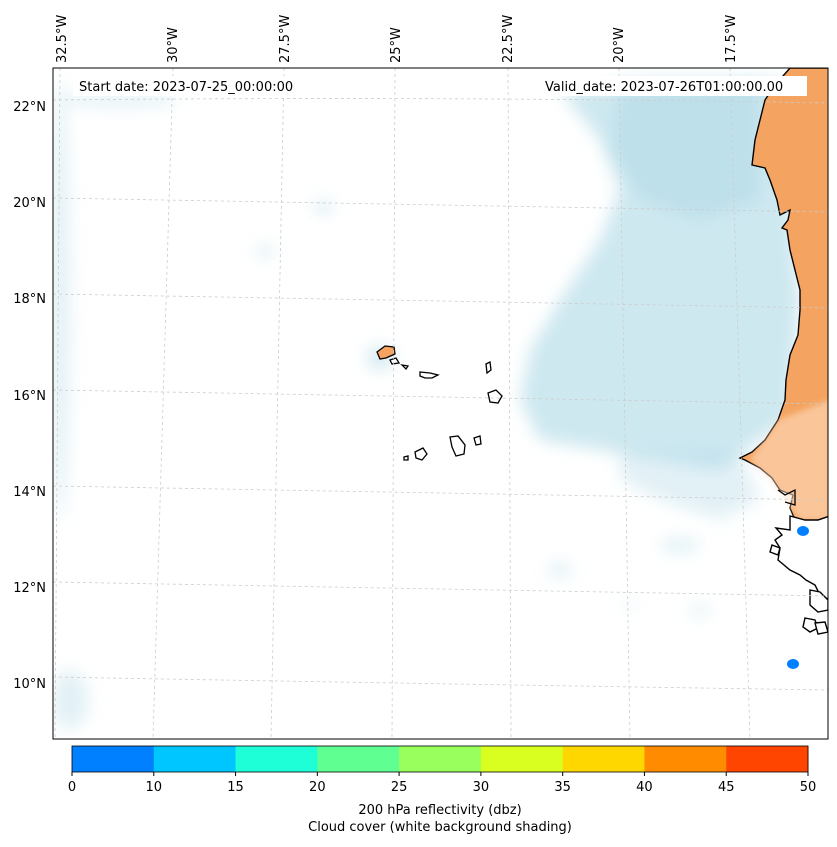  What do you see at coordinates (406, 458) in the screenshot?
I see `island-brava` at bounding box center [406, 458].